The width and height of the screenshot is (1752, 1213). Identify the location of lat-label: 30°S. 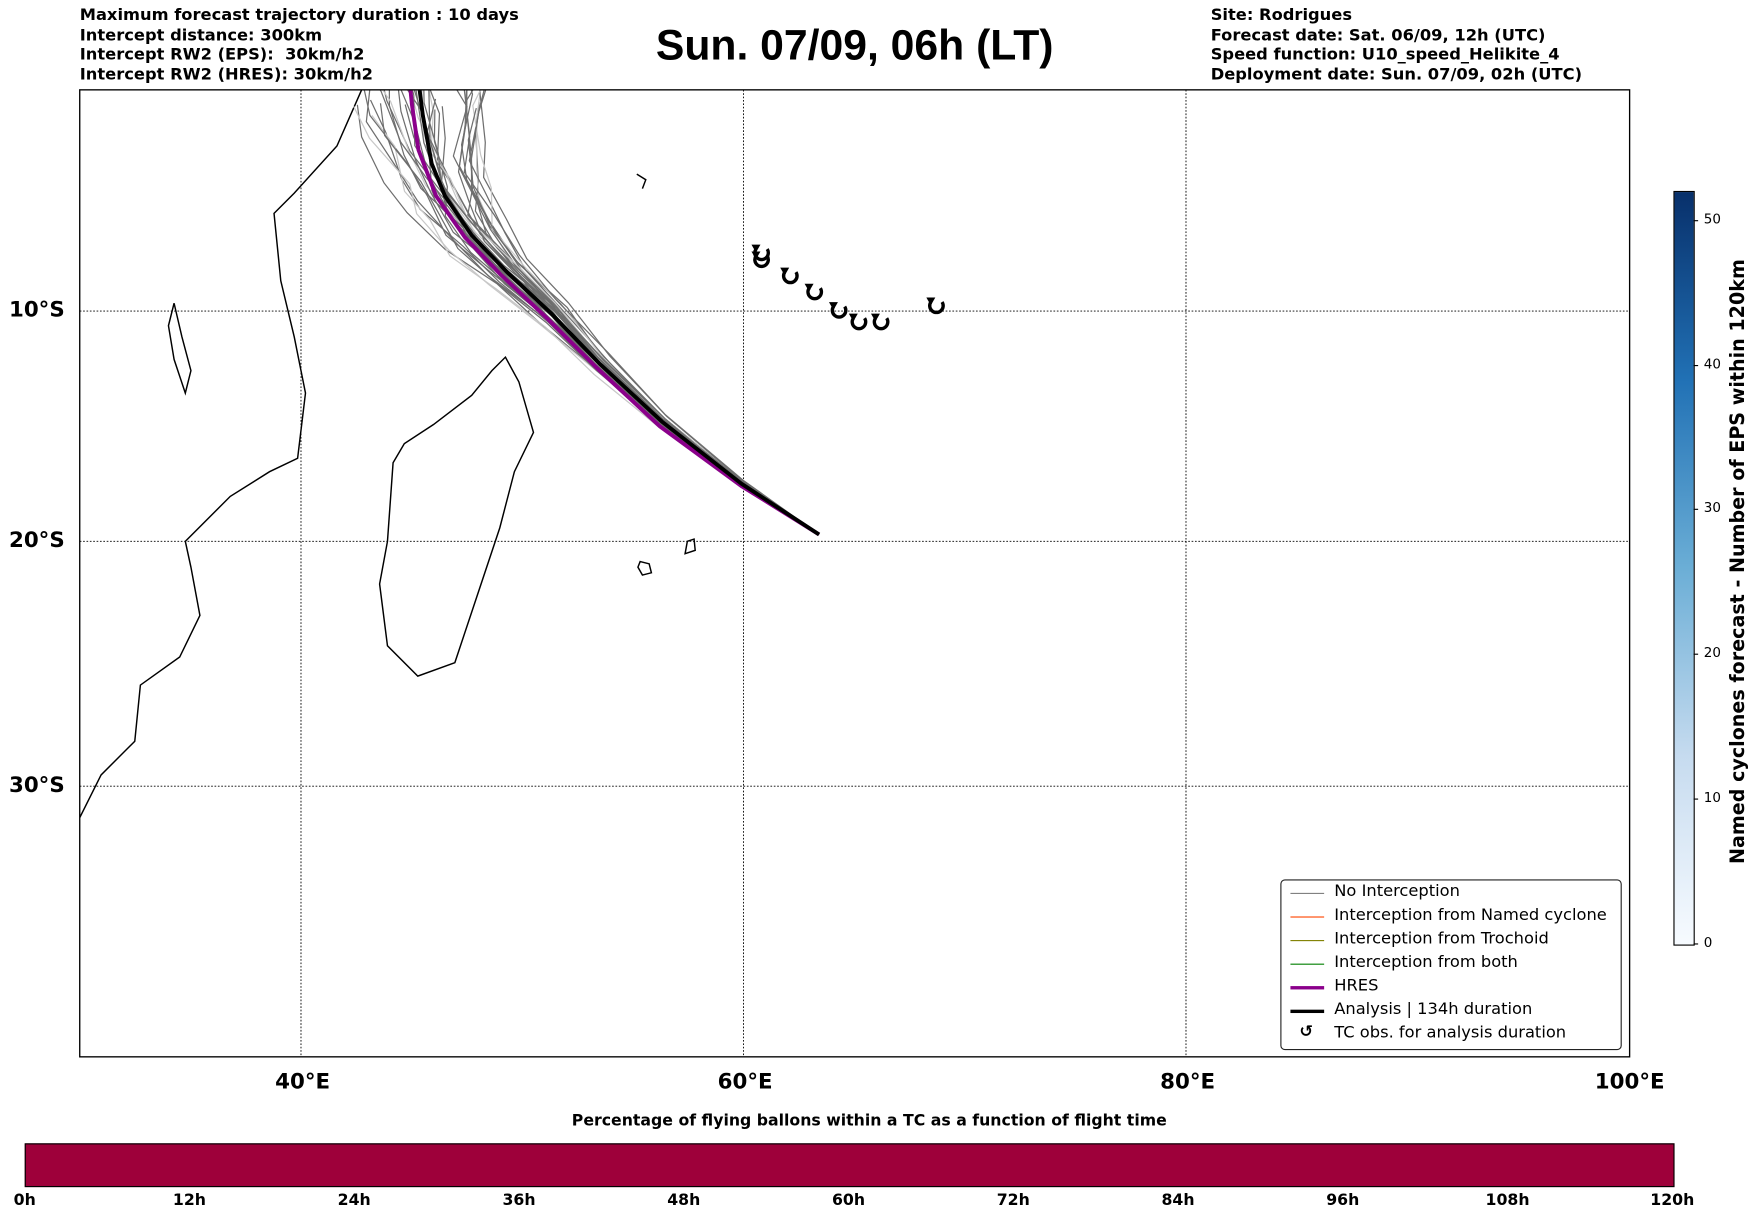
(36, 785).